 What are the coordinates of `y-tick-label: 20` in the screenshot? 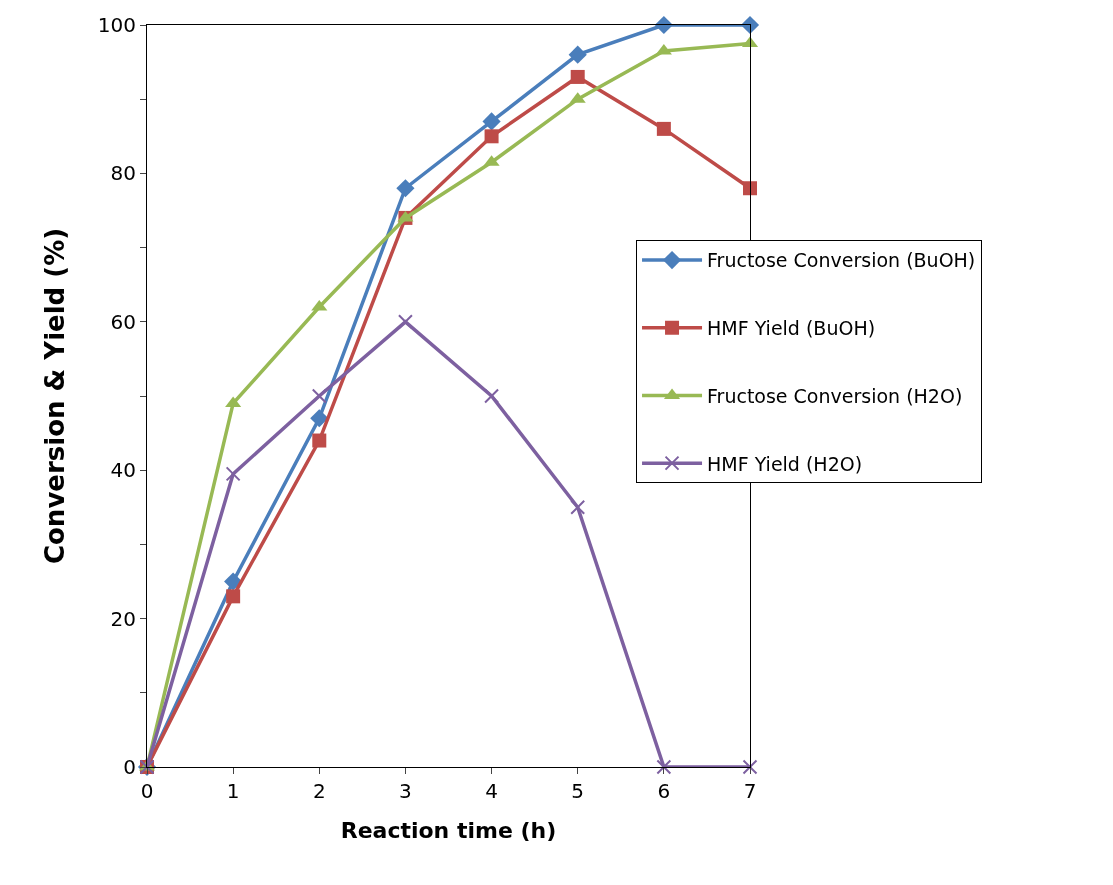 It's located at (123, 618).